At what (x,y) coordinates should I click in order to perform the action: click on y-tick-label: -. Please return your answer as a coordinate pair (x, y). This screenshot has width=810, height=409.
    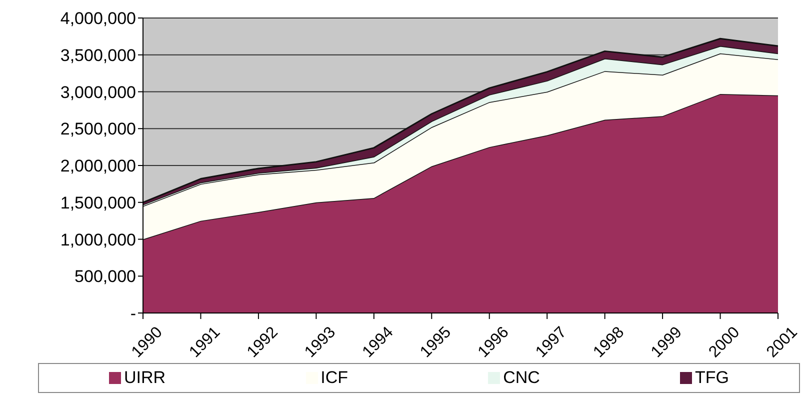
    Looking at the image, I should click on (133, 314).